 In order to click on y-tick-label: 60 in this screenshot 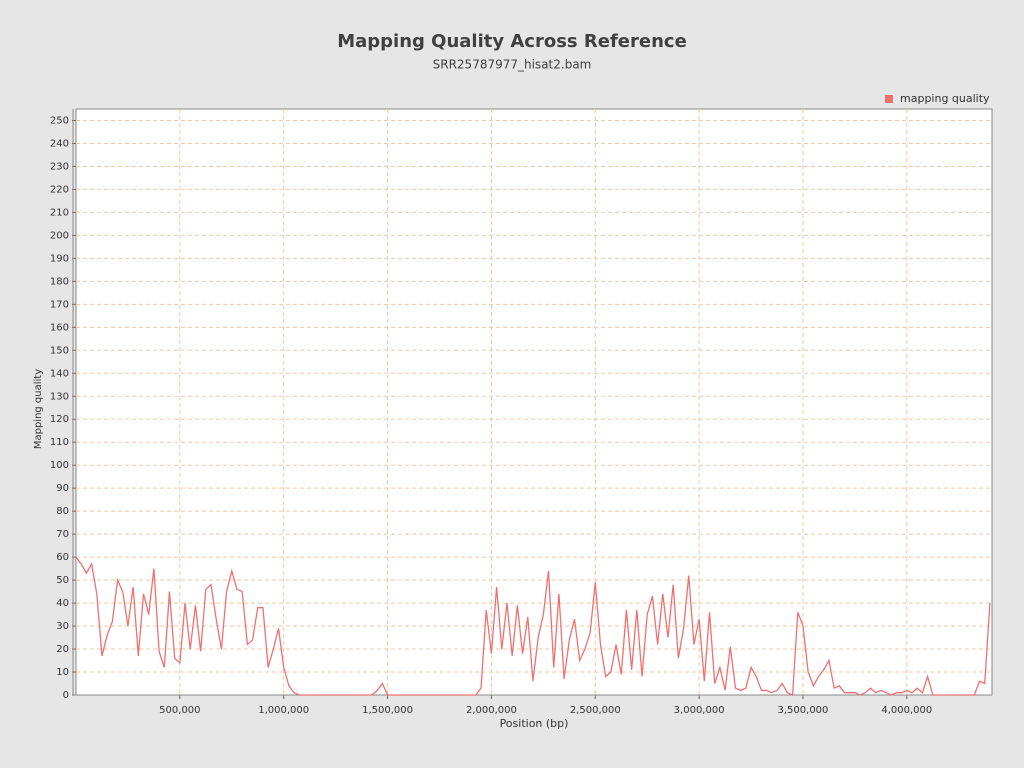, I will do `click(62, 557)`.